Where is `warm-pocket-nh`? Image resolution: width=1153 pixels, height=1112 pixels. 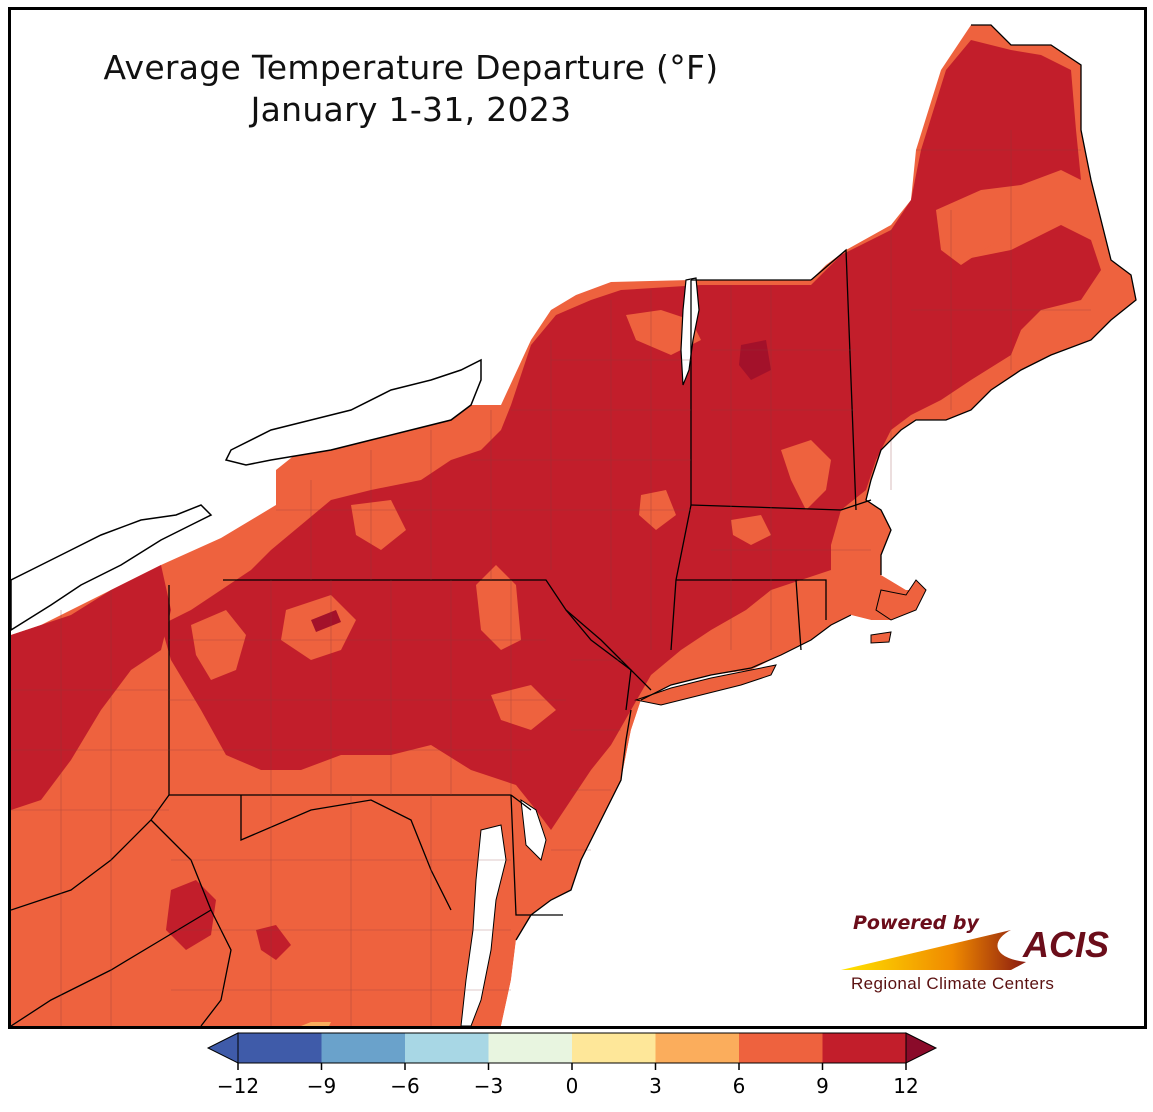 warm-pocket-nh is located at coordinates (806, 475).